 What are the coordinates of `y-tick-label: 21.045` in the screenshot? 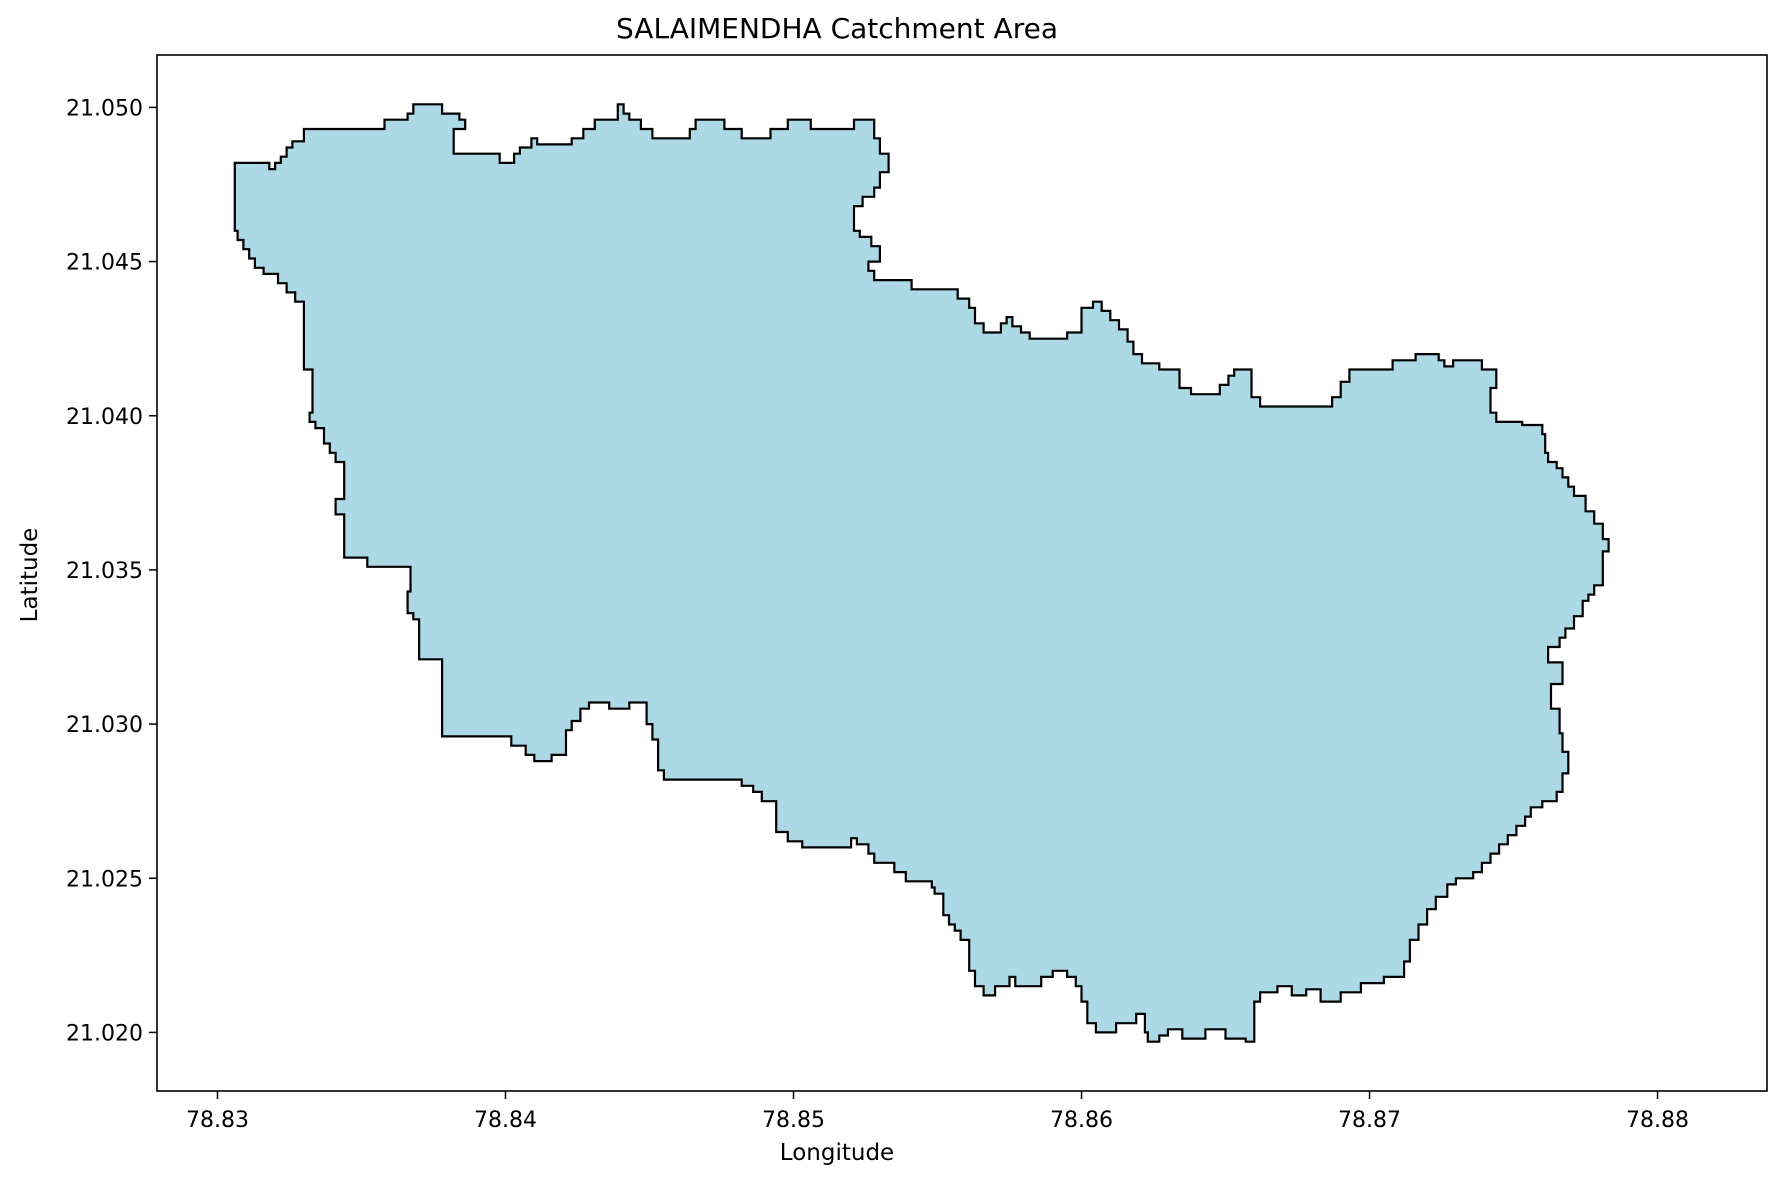 It's located at (104, 263).